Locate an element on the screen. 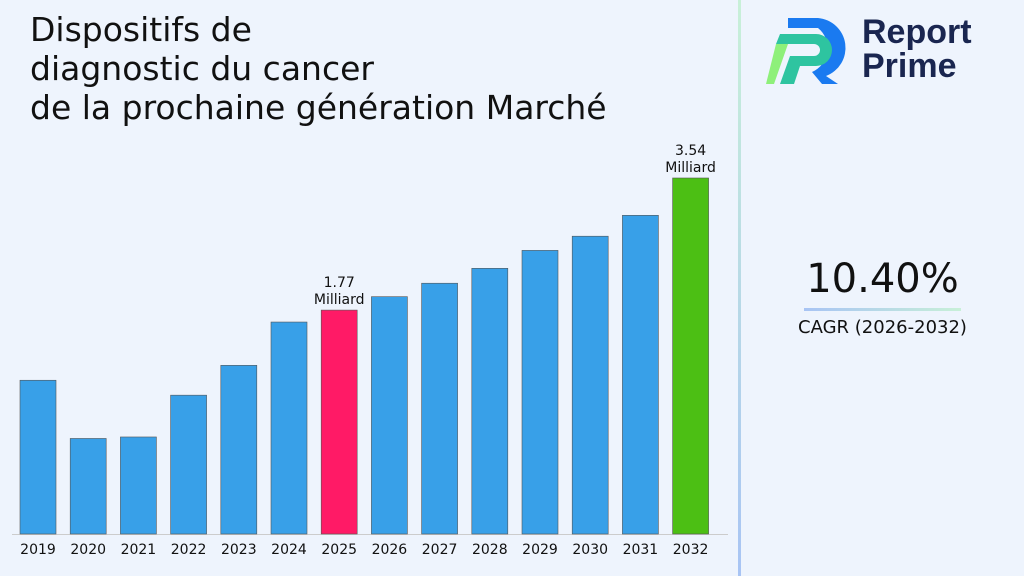 The image size is (1024, 576). report-prime-logo: Report Prime is located at coordinates (869, 49).